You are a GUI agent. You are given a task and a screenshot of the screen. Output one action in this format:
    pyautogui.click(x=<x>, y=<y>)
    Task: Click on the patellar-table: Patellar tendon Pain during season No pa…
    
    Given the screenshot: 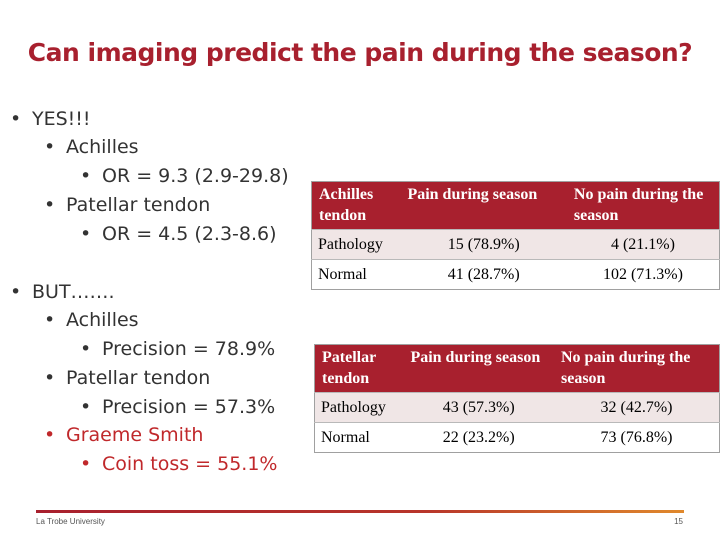 What is the action you would take?
    pyautogui.click(x=517, y=398)
    